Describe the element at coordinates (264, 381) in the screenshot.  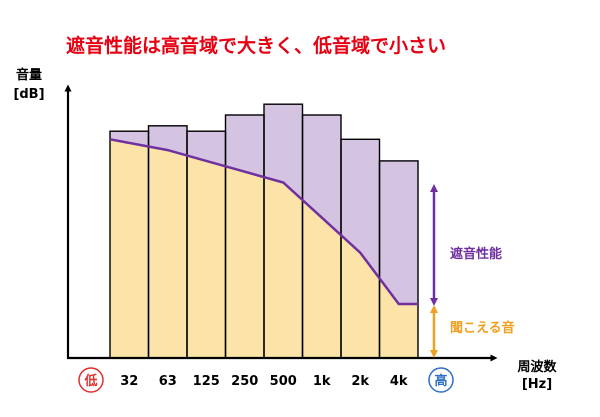
I see `tick-labels: 32 63 125 250 500 1k 2k 4k` at that location.